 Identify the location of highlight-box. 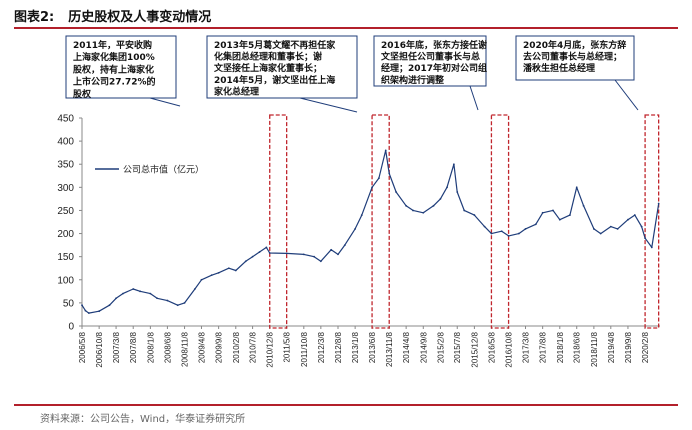
(500, 221).